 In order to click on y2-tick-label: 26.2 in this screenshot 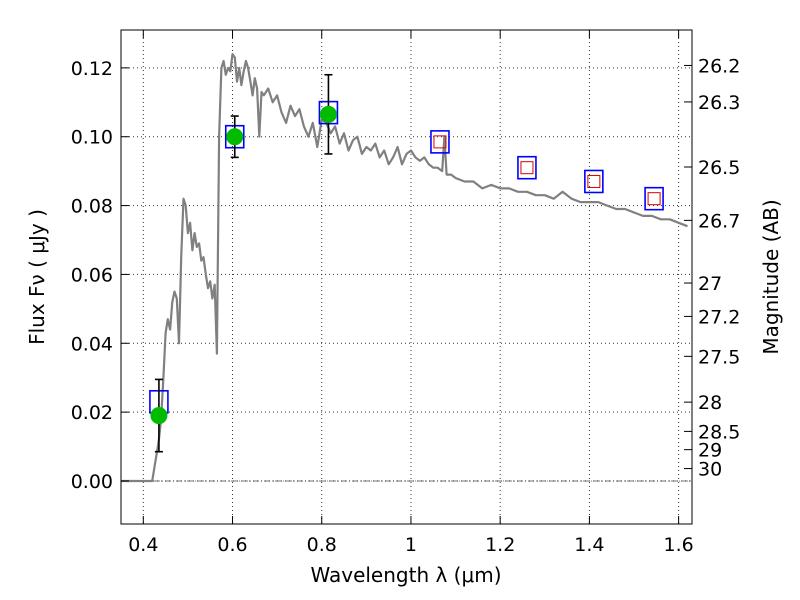, I will do `click(719, 66)`.